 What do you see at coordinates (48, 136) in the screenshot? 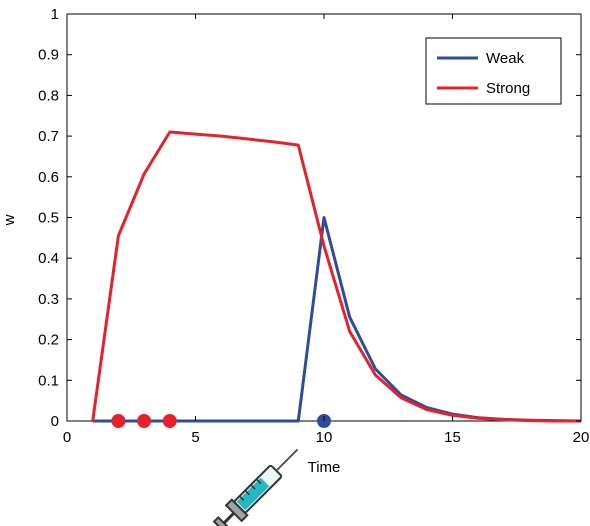
I see `y-tick-label: 0.7` at bounding box center [48, 136].